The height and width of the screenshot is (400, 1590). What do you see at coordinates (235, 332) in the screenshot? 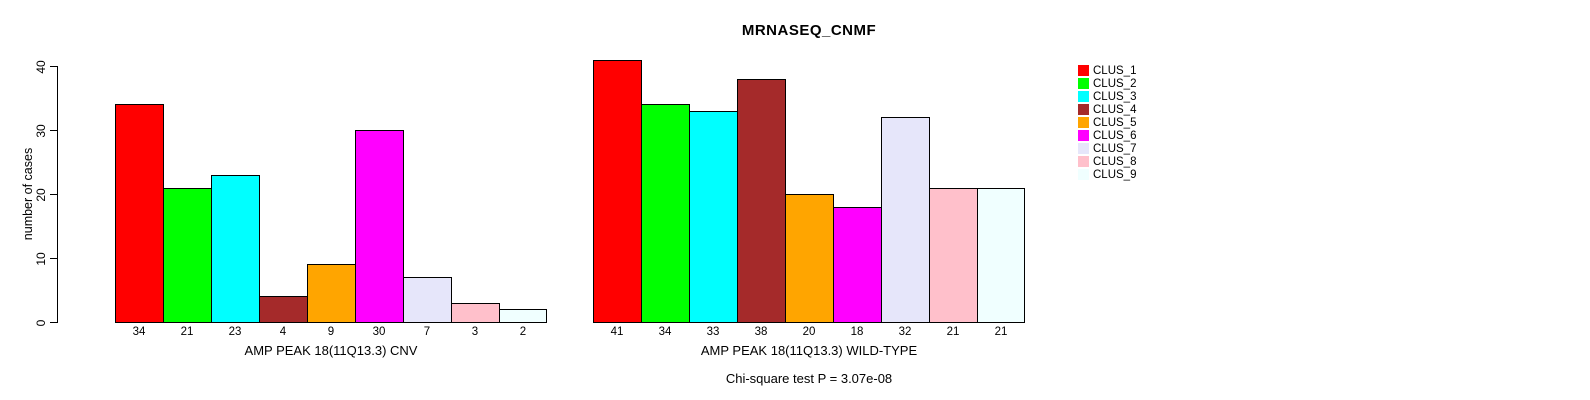
I see `bar-value-label: 23` at bounding box center [235, 332].